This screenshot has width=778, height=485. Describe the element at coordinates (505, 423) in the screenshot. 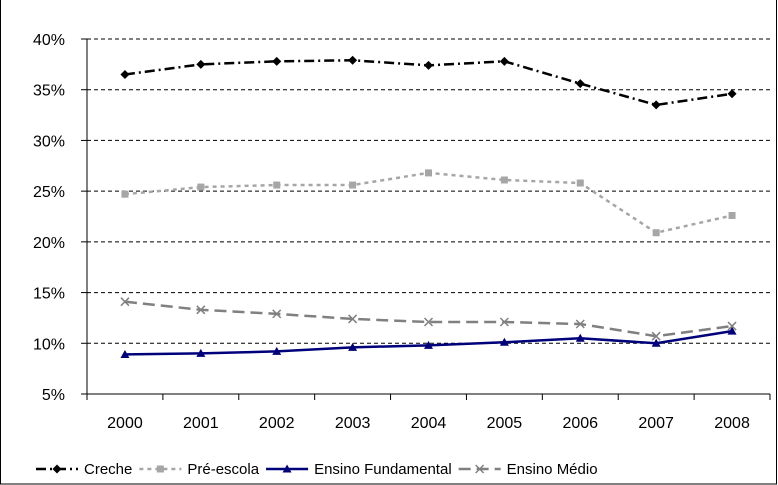

I see `x-tick-label: 2005` at that location.